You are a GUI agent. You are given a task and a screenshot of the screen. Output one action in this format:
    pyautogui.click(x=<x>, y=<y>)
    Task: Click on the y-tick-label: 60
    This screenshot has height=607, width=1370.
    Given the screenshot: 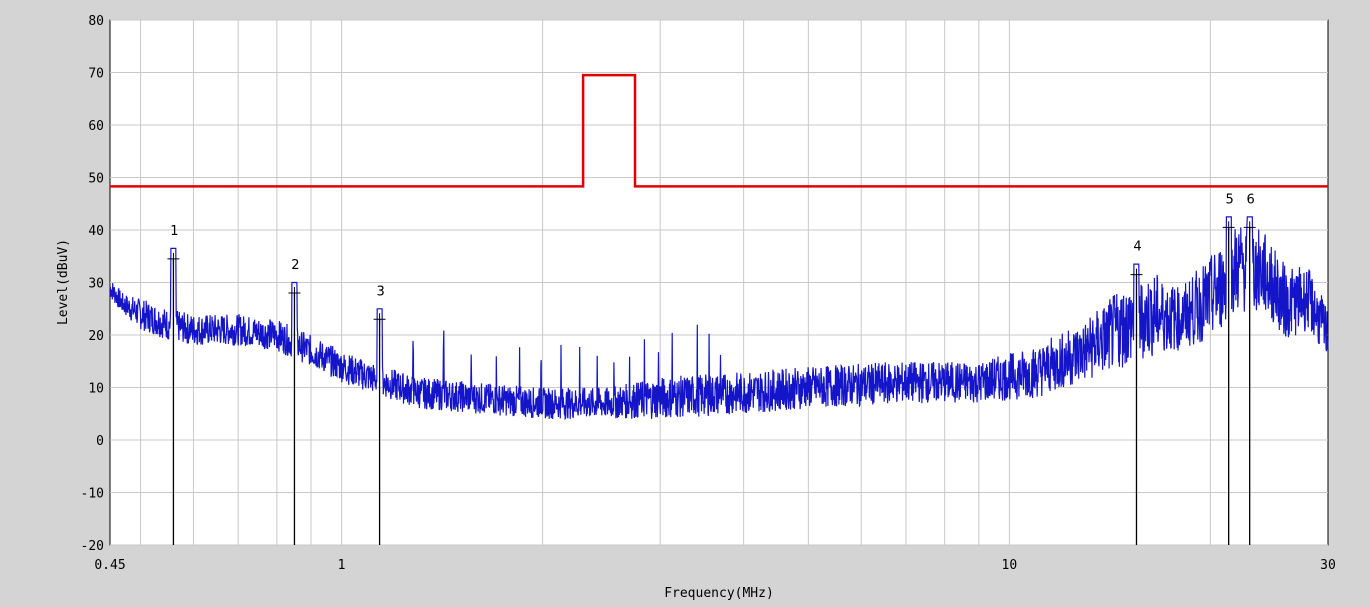 What is the action you would take?
    pyautogui.click(x=96, y=126)
    